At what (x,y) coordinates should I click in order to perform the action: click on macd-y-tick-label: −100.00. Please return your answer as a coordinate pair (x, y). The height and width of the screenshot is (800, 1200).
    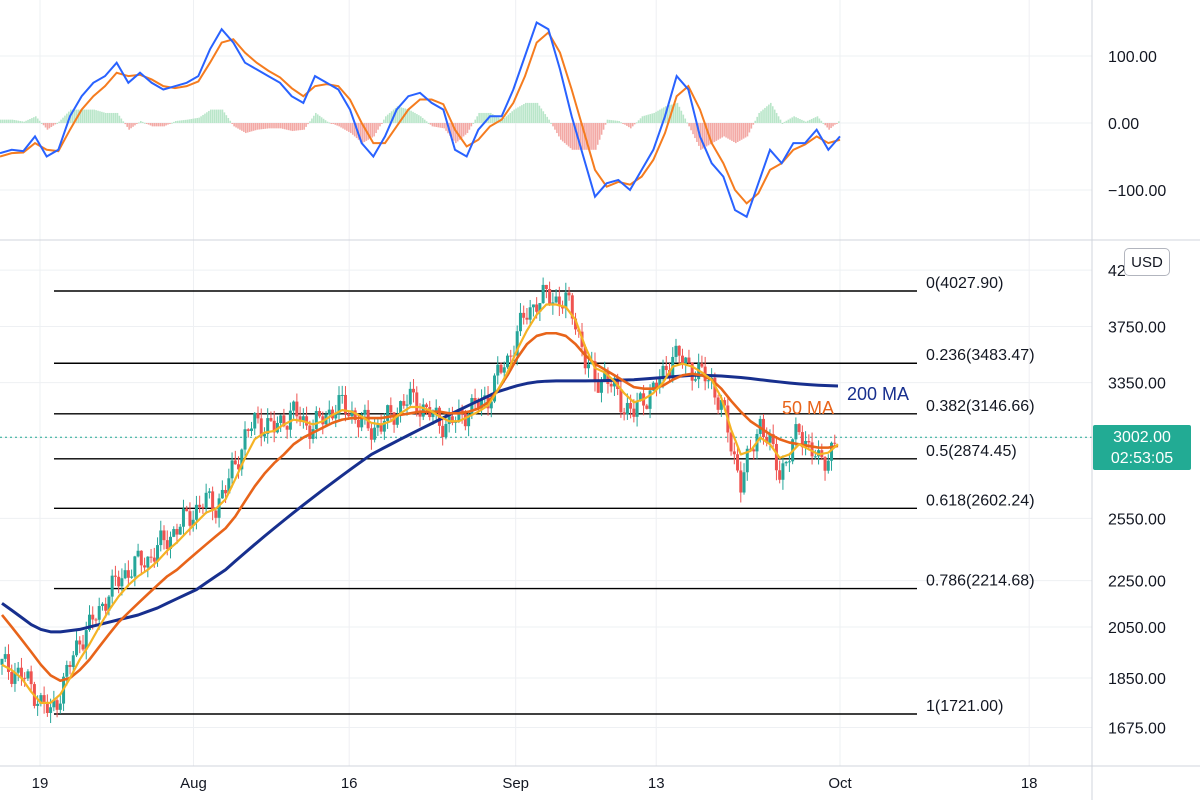
    Looking at the image, I should click on (1137, 191).